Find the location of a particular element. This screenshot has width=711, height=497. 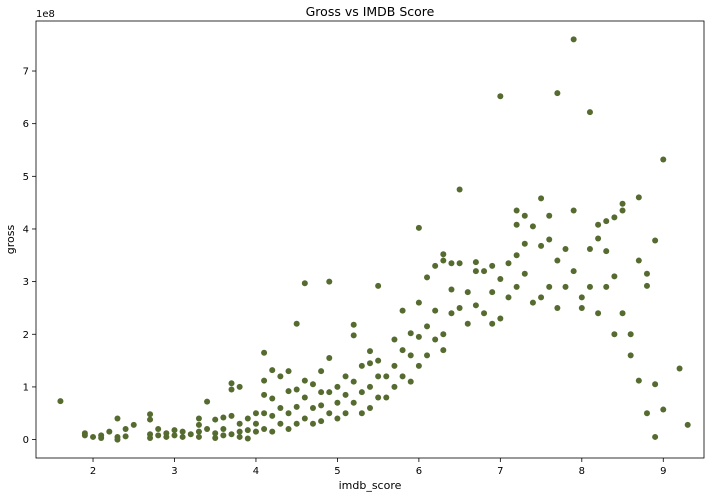

chart-title: Gross vs IMDB Score is located at coordinates (370, 11).